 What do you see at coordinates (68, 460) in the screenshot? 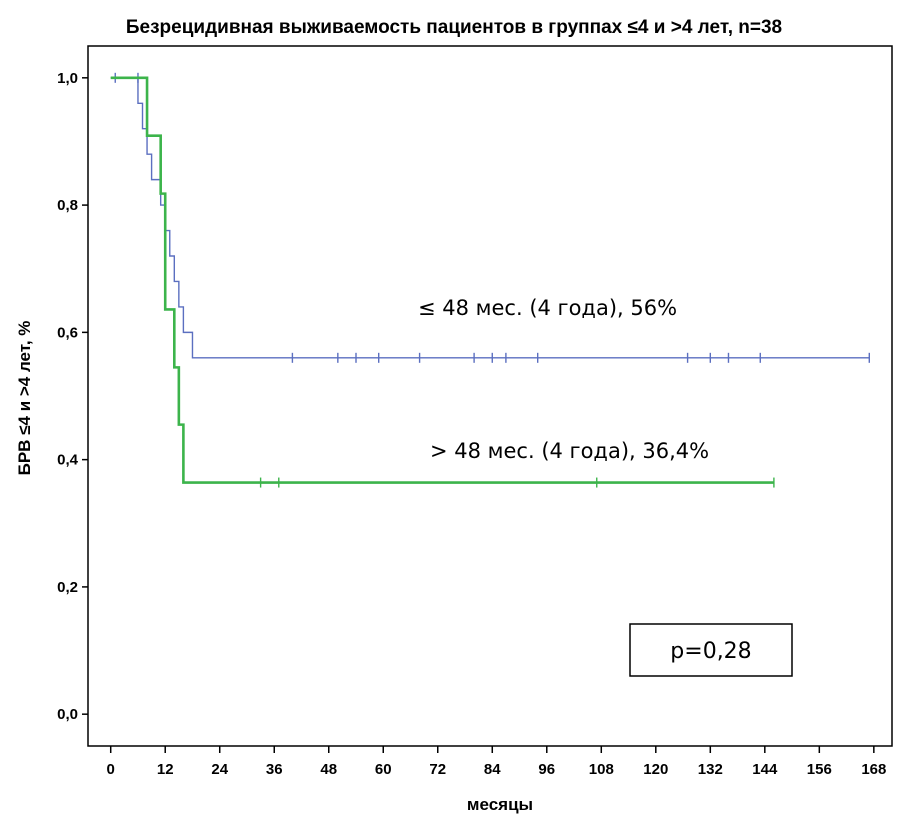
I see `y-tick-label: 0,4` at bounding box center [68, 460].